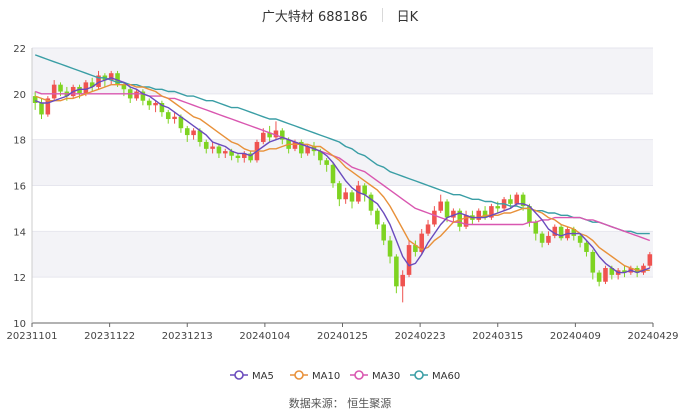  Describe the element at coordinates (342, 162) in the screenshot. I see `grid-band` at that location.